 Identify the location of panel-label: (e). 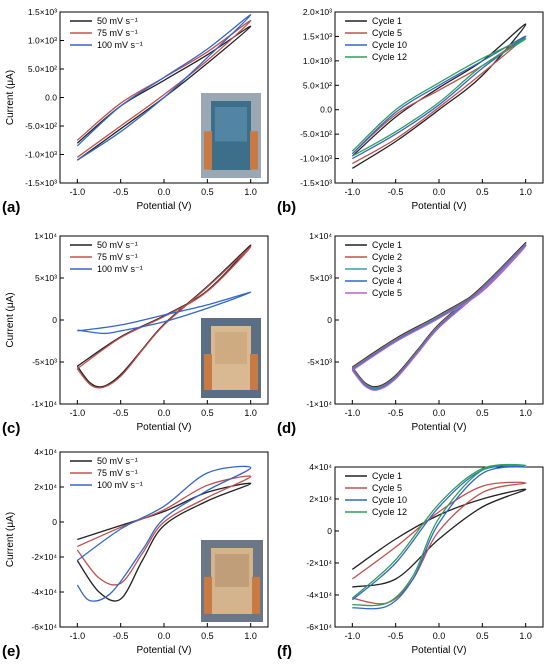
(11, 651).